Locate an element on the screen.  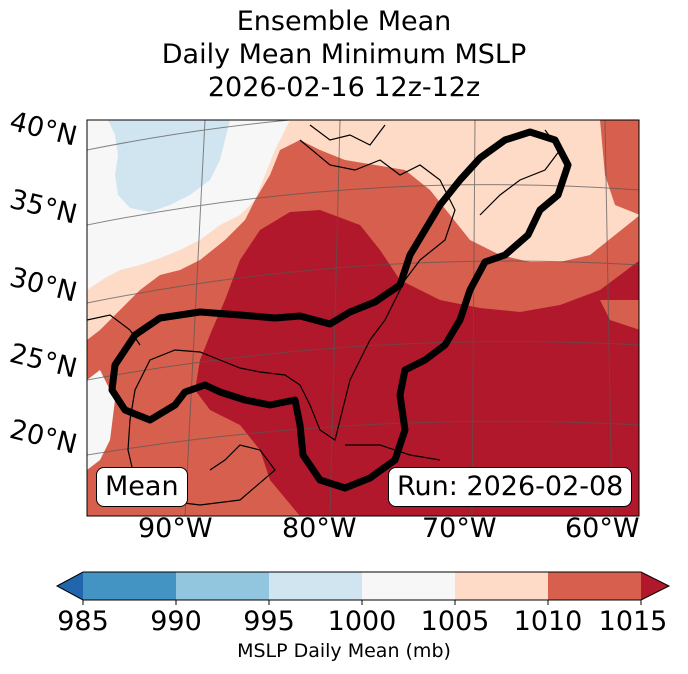
colorbar is located at coordinates (363, 588).